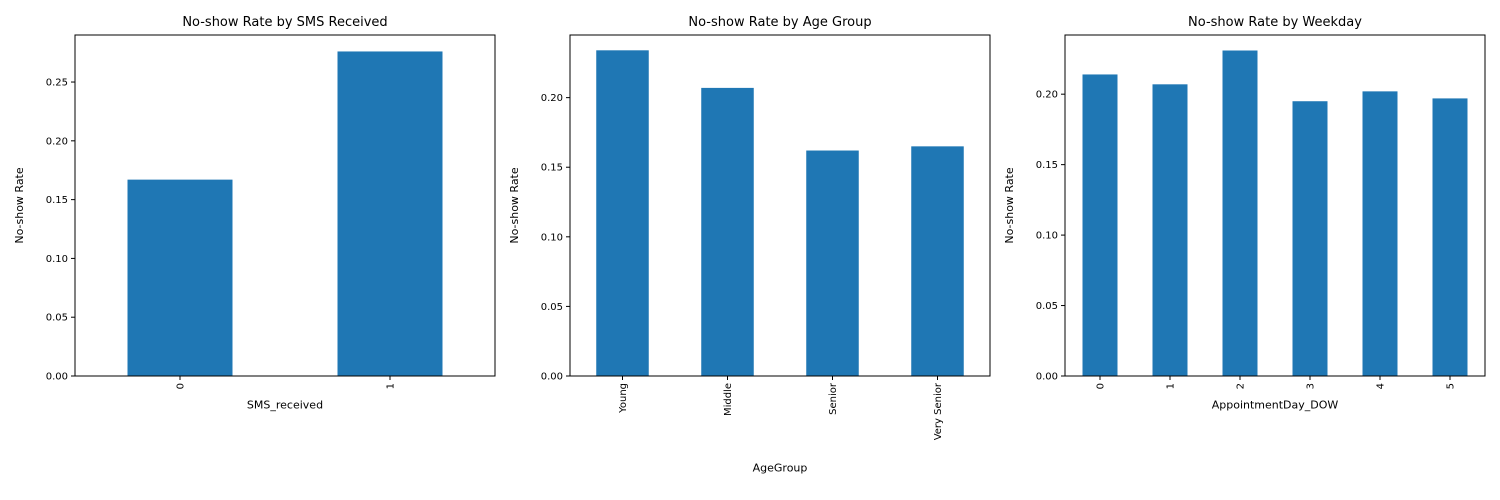  I want to click on x-tick-label: Middle, so click(728, 399).